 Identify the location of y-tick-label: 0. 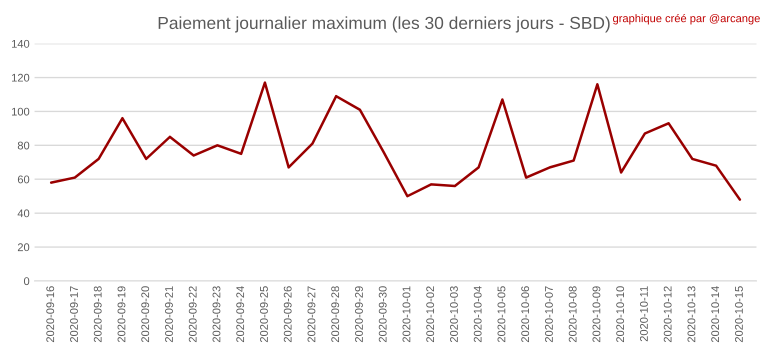
(27, 281).